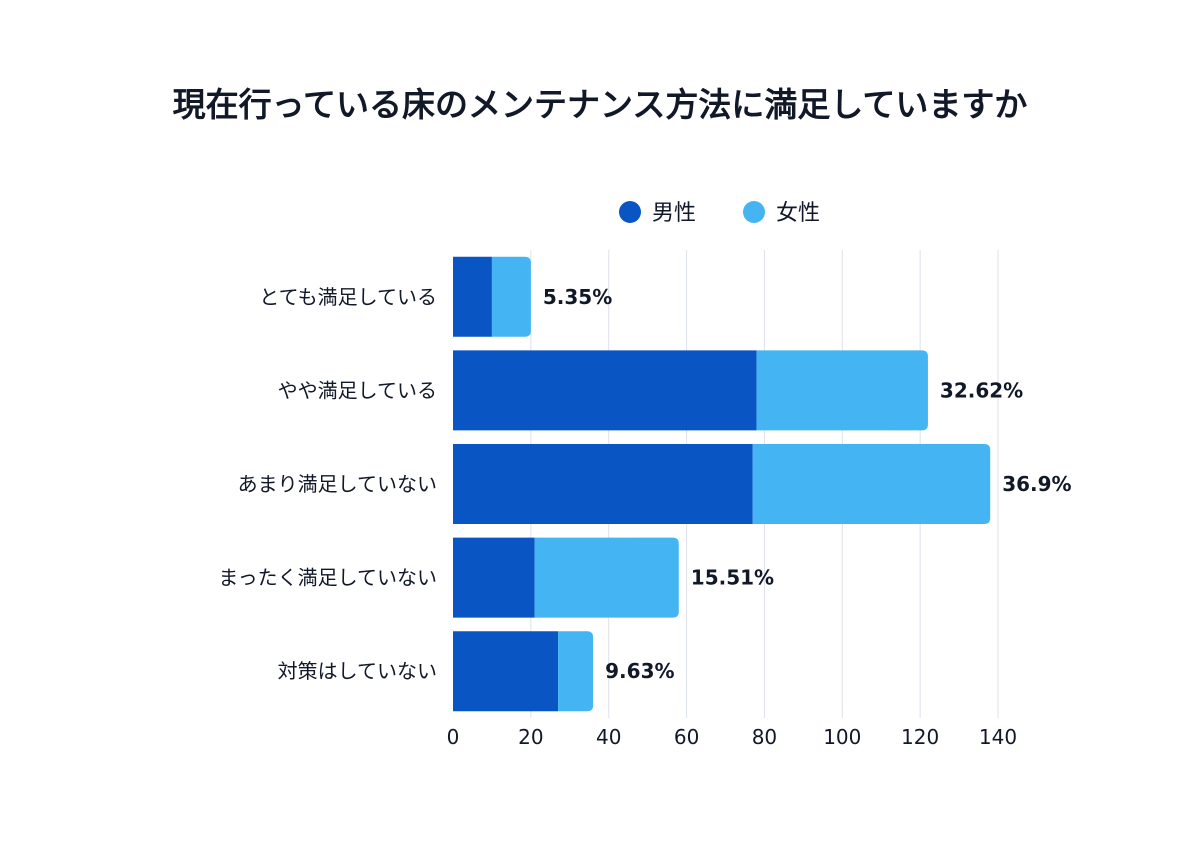  Describe the element at coordinates (530, 737) in the screenshot. I see `x-tick-label: 20` at that location.